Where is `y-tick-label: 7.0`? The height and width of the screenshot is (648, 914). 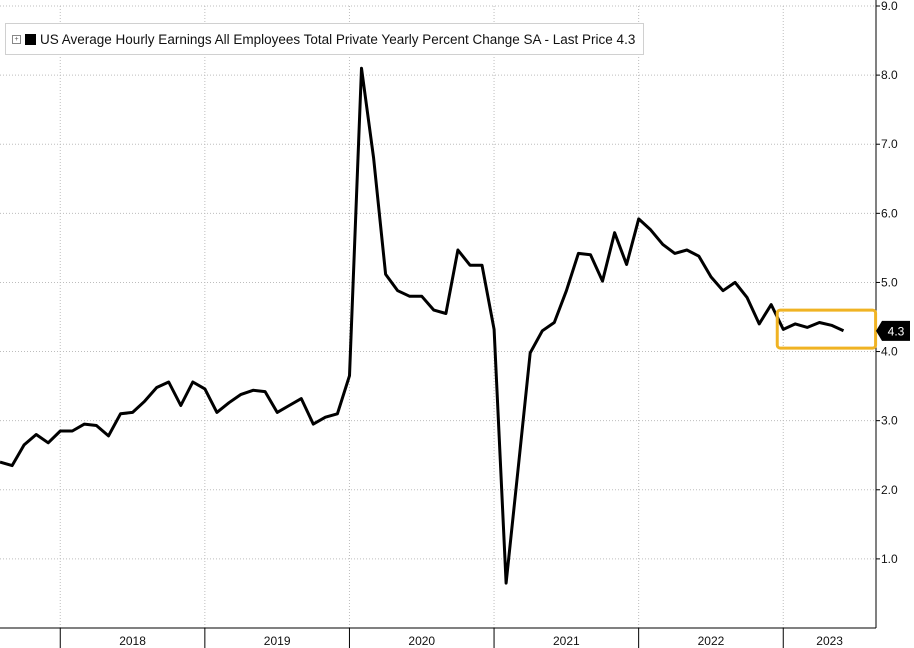
y-tick-label: 7.0 is located at coordinates (889, 144).